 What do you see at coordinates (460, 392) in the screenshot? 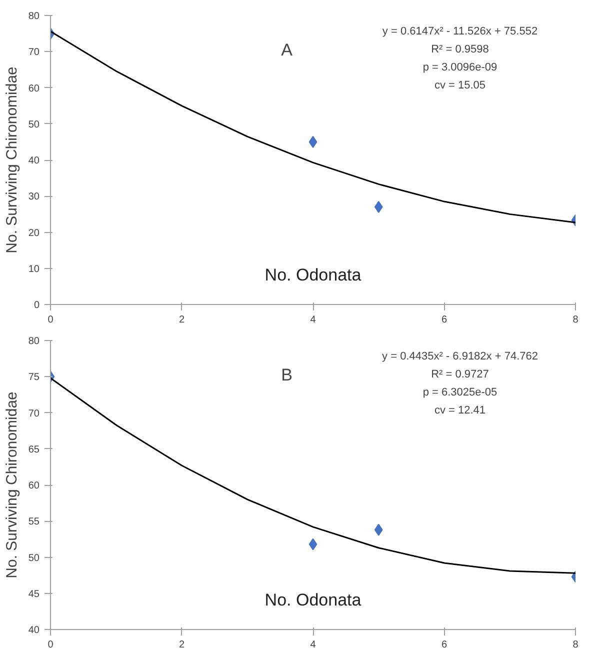
I see `annotation: p = 6.3025e-05` at bounding box center [460, 392].